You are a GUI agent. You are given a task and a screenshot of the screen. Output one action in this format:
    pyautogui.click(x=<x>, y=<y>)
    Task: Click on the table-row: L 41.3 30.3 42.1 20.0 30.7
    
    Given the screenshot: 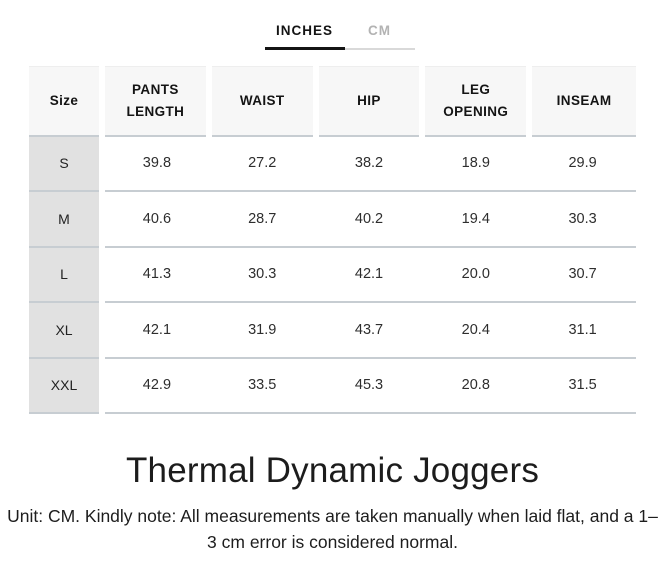 What is the action you would take?
    pyautogui.click(x=332, y=274)
    